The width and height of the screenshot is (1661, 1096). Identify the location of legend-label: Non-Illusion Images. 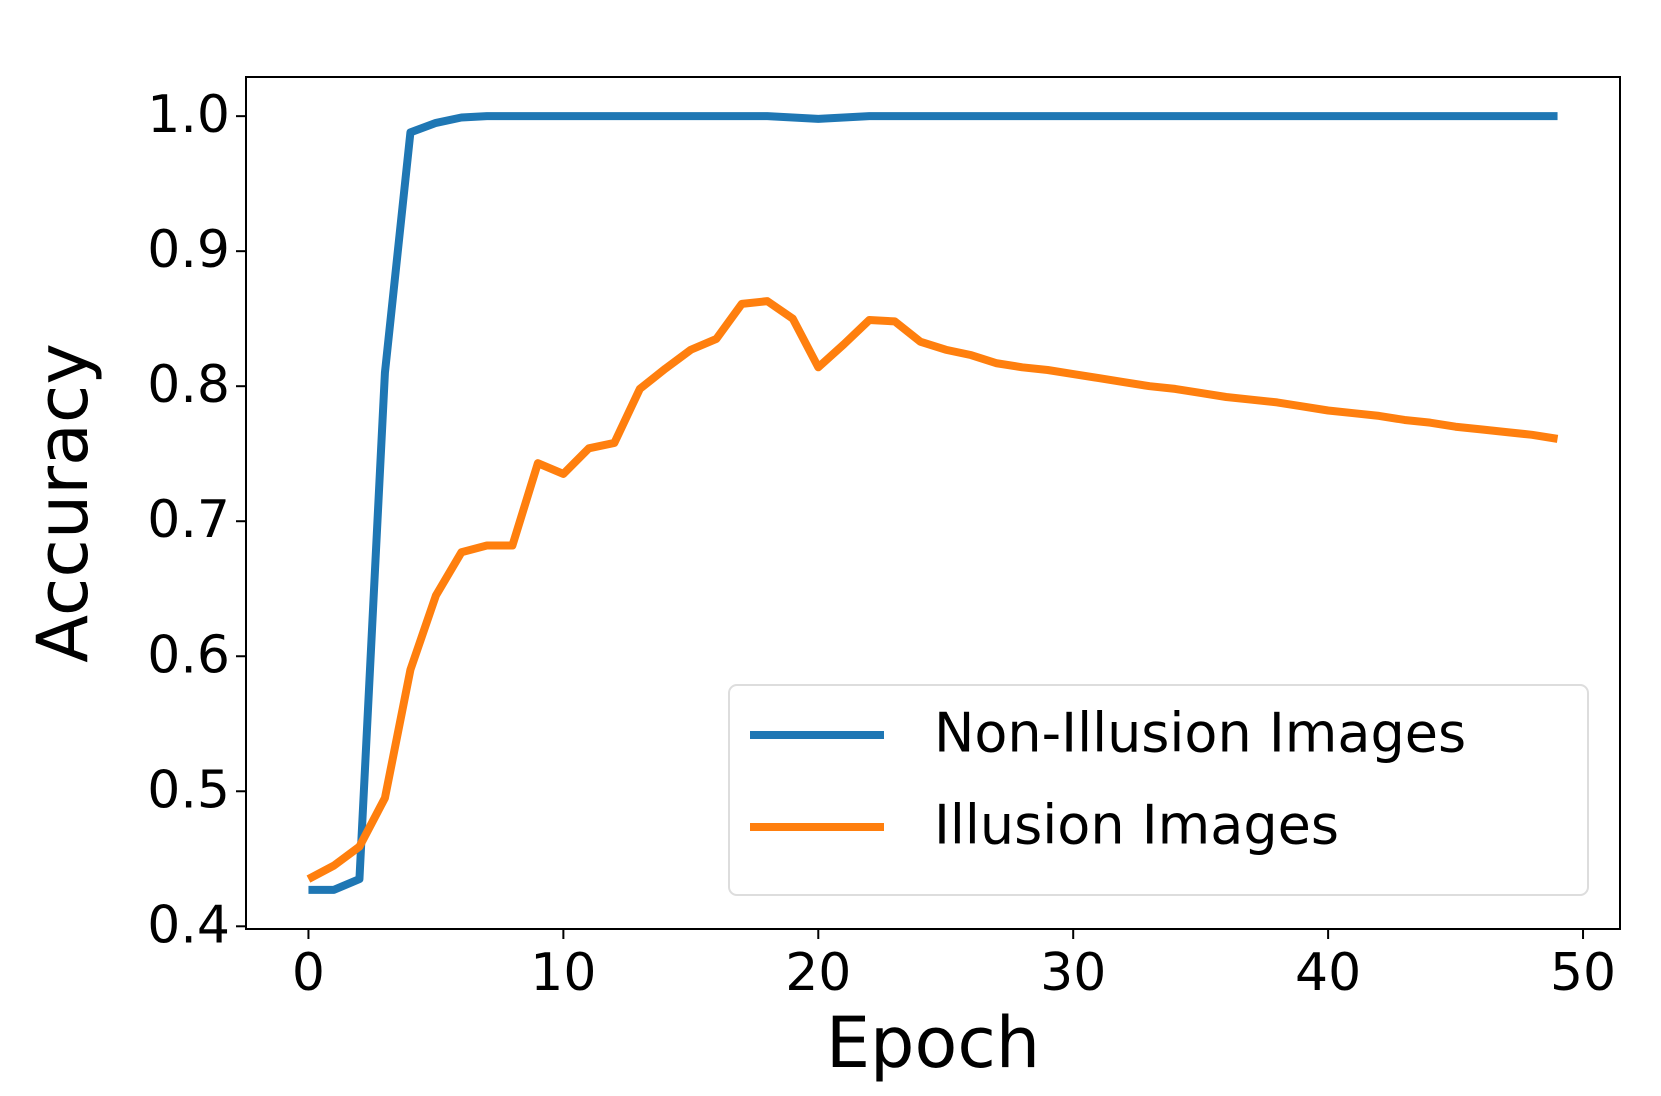
(1200, 733).